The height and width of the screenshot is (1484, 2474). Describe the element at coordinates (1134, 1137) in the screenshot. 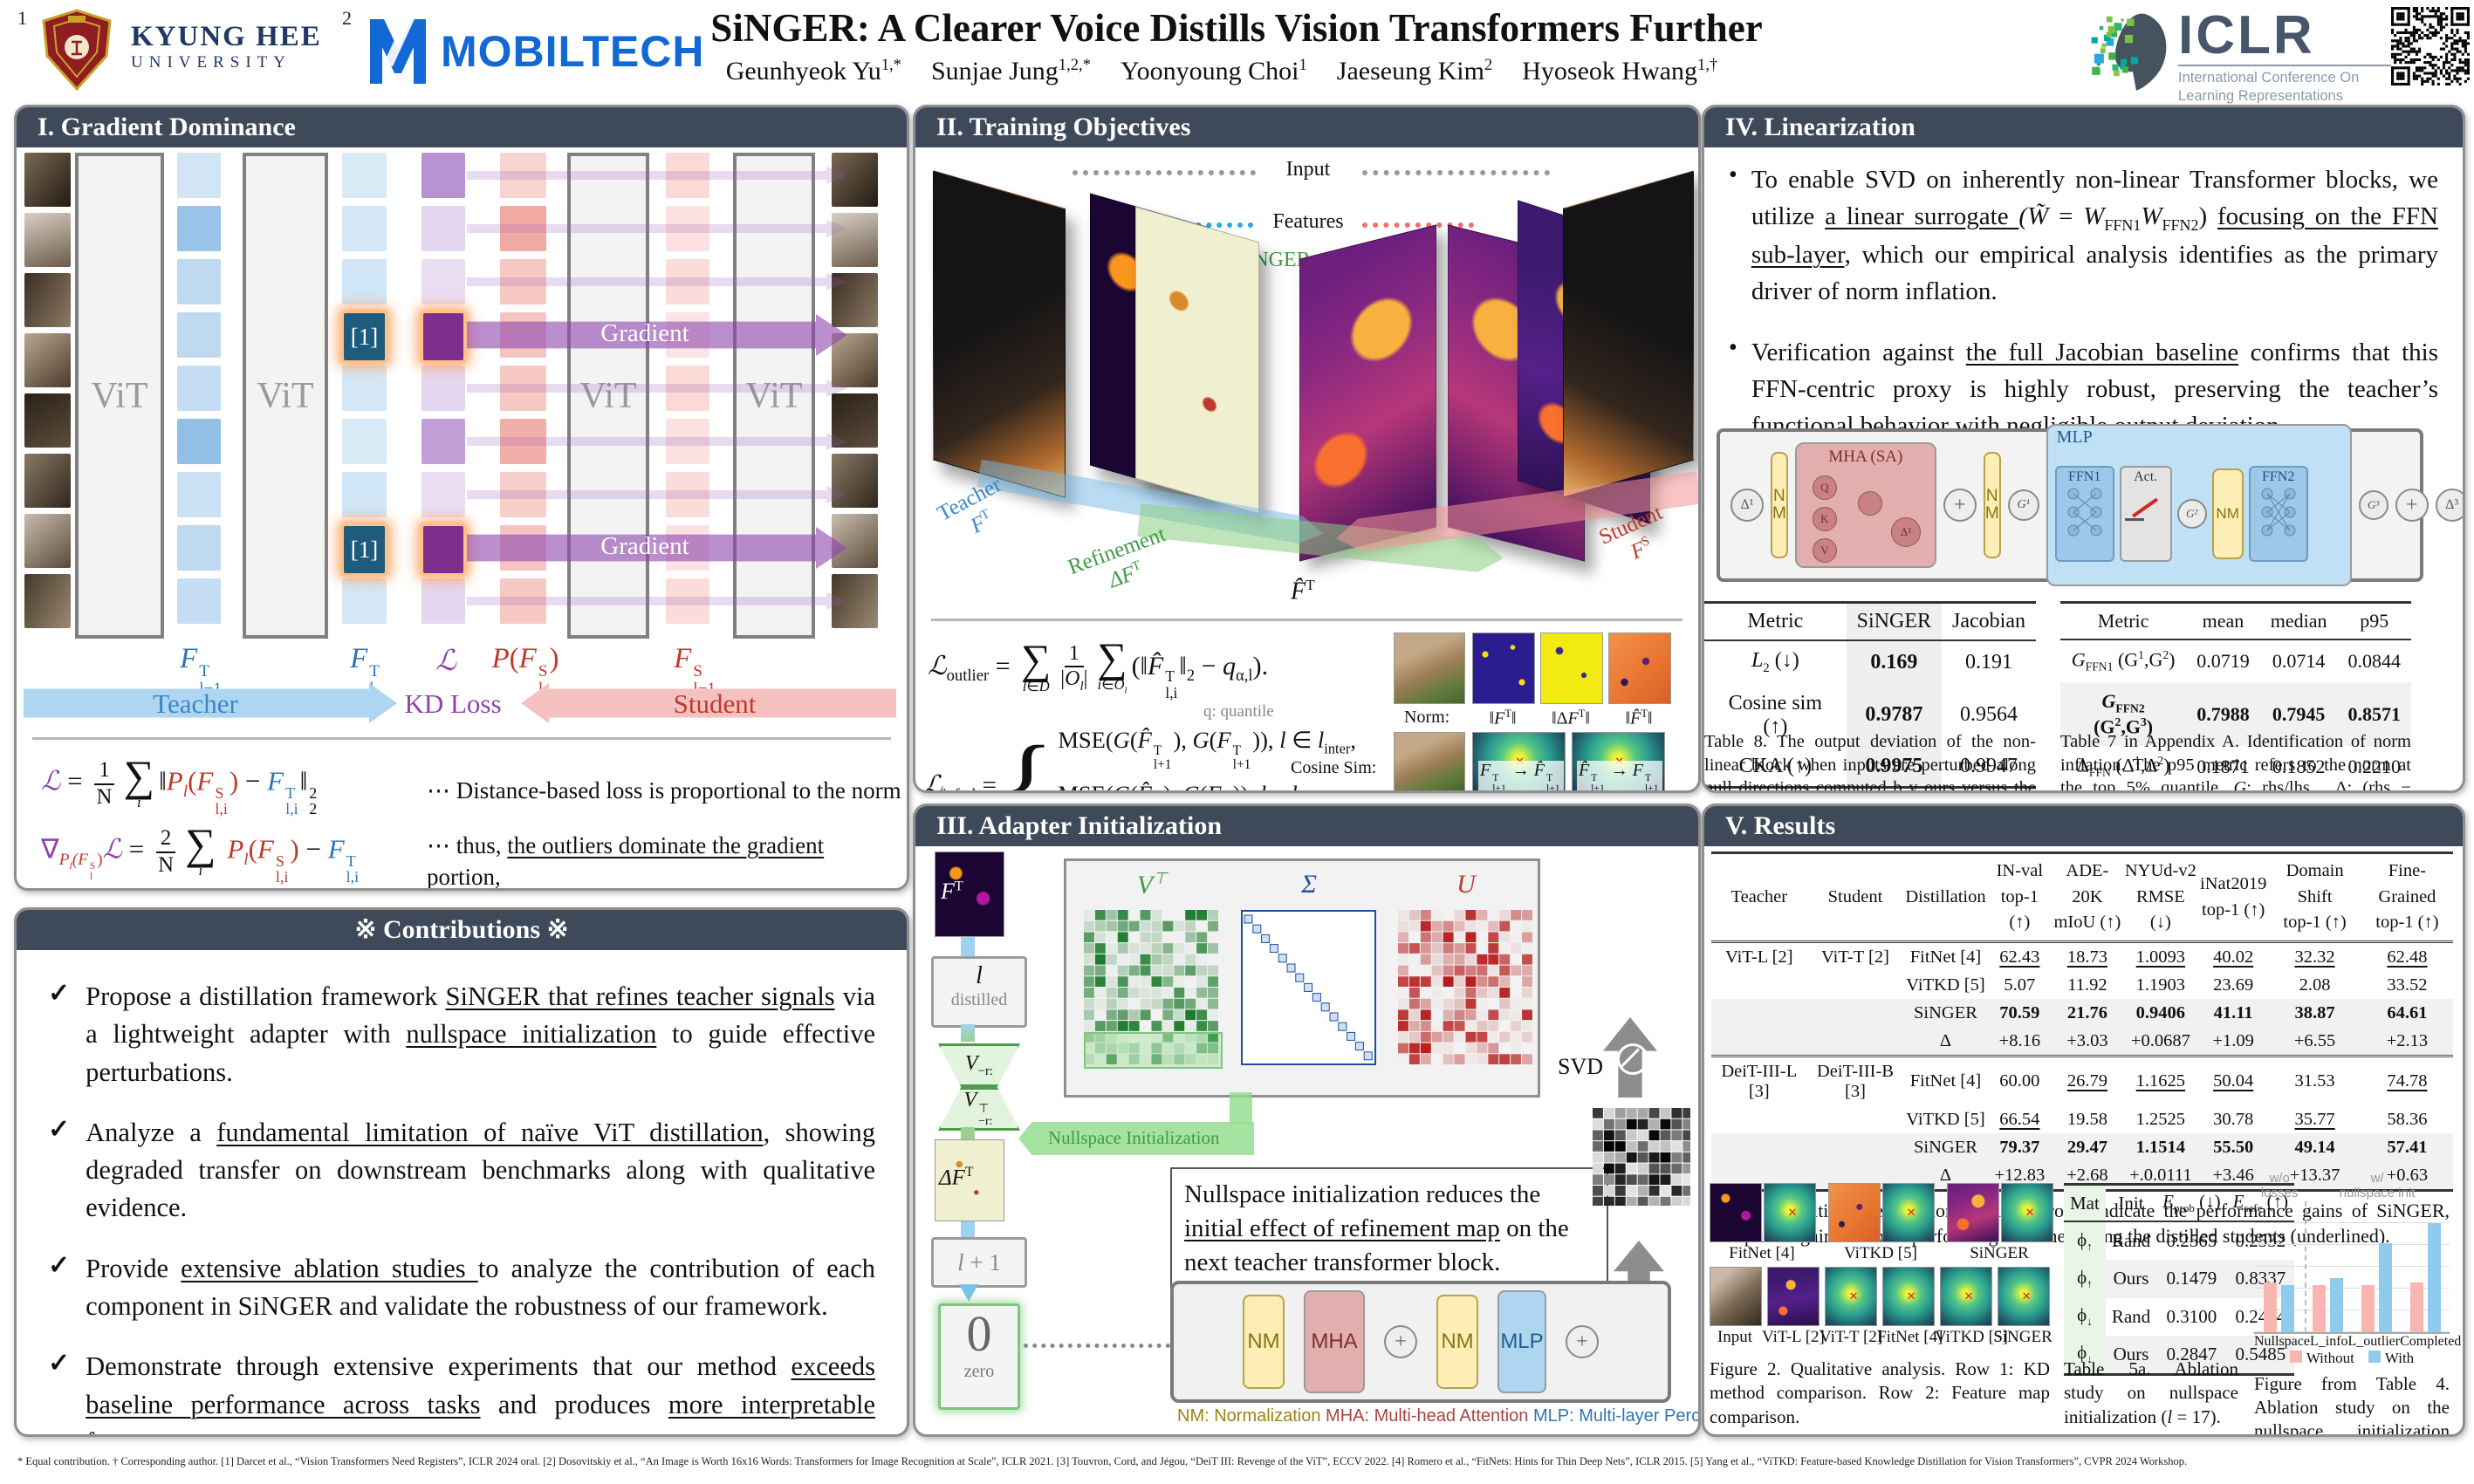

I see `nullspace-init-label: Nullspace Initialization` at that location.